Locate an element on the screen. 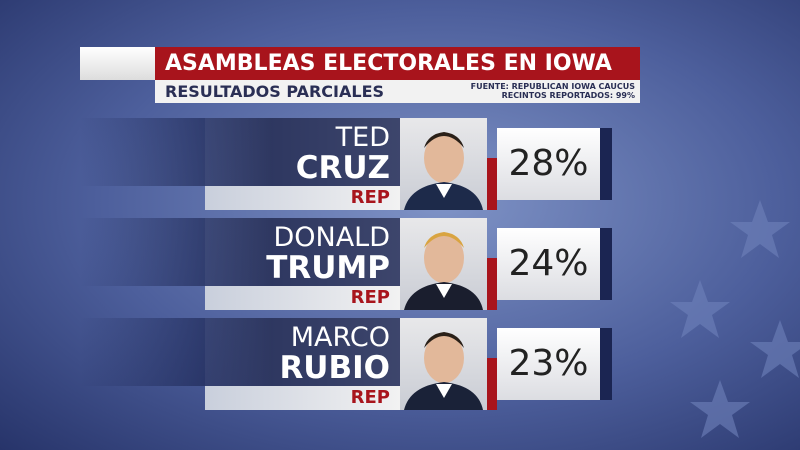 The width and height of the screenshot is (800, 450). reported: RECINTOS REPORTADOS: 99% is located at coordinates (568, 95).